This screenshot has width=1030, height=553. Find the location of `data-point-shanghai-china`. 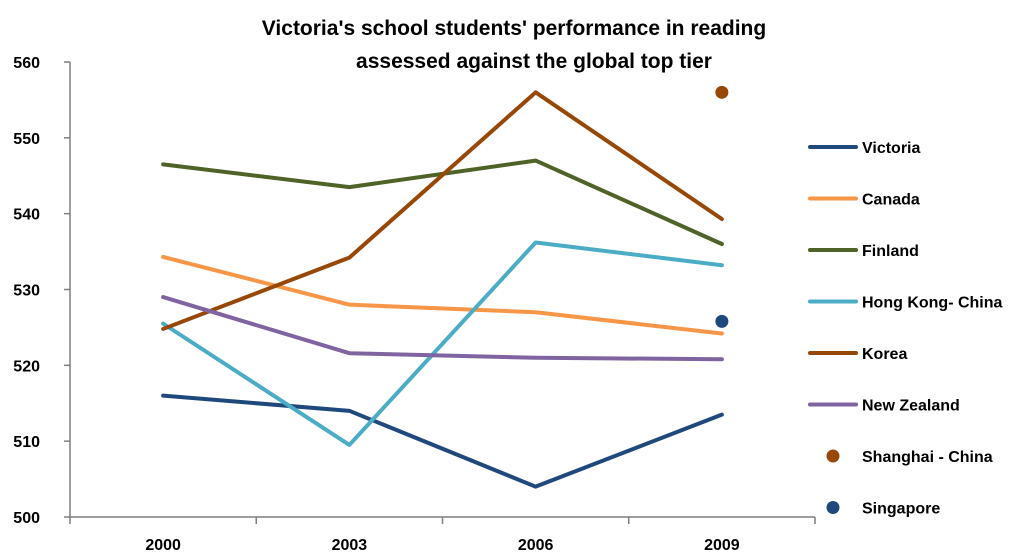

data-point-shanghai-china is located at coordinates (722, 92).